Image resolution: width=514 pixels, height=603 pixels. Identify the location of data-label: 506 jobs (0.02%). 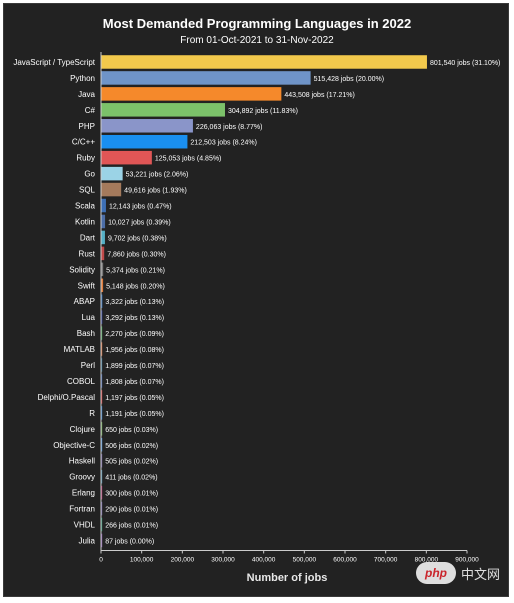
(131, 446).